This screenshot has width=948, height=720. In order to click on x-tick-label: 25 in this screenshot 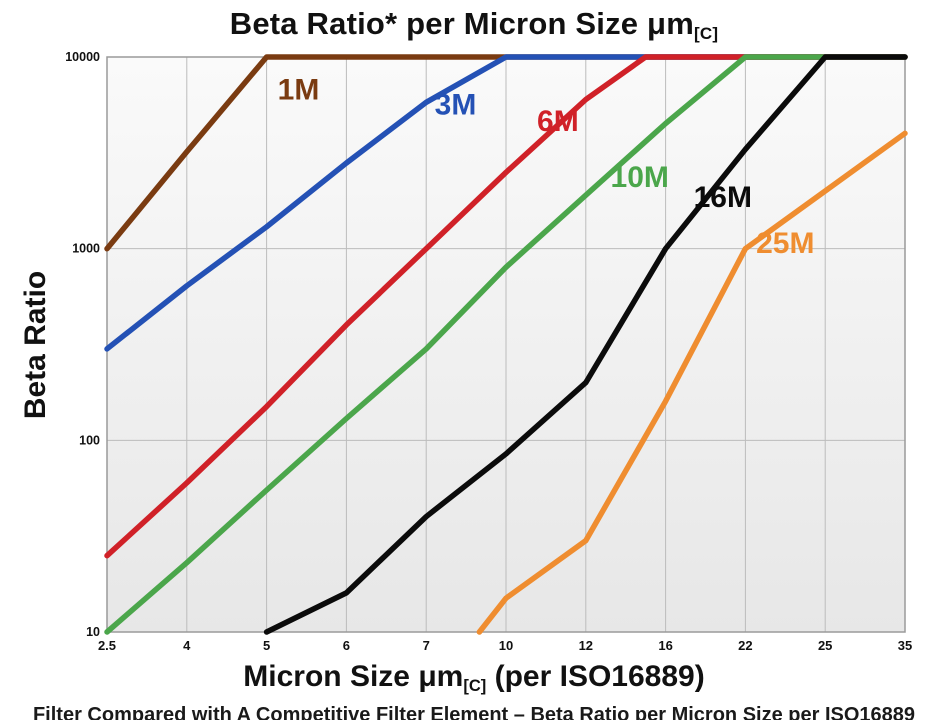, I will do `click(825, 645)`.